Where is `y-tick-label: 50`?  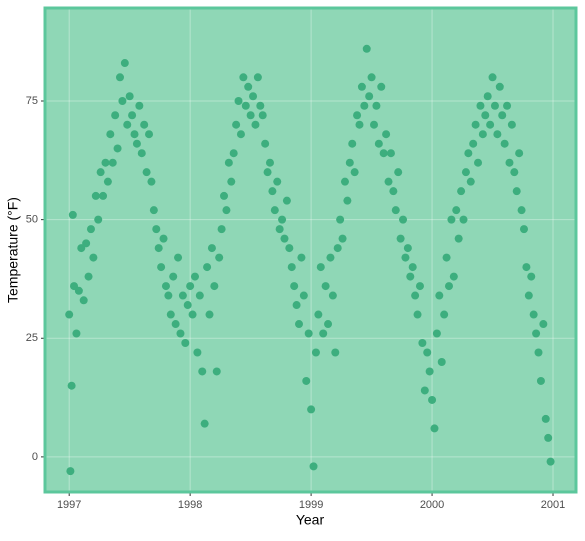
y-tick-label: 50 is located at coordinates (32, 220).